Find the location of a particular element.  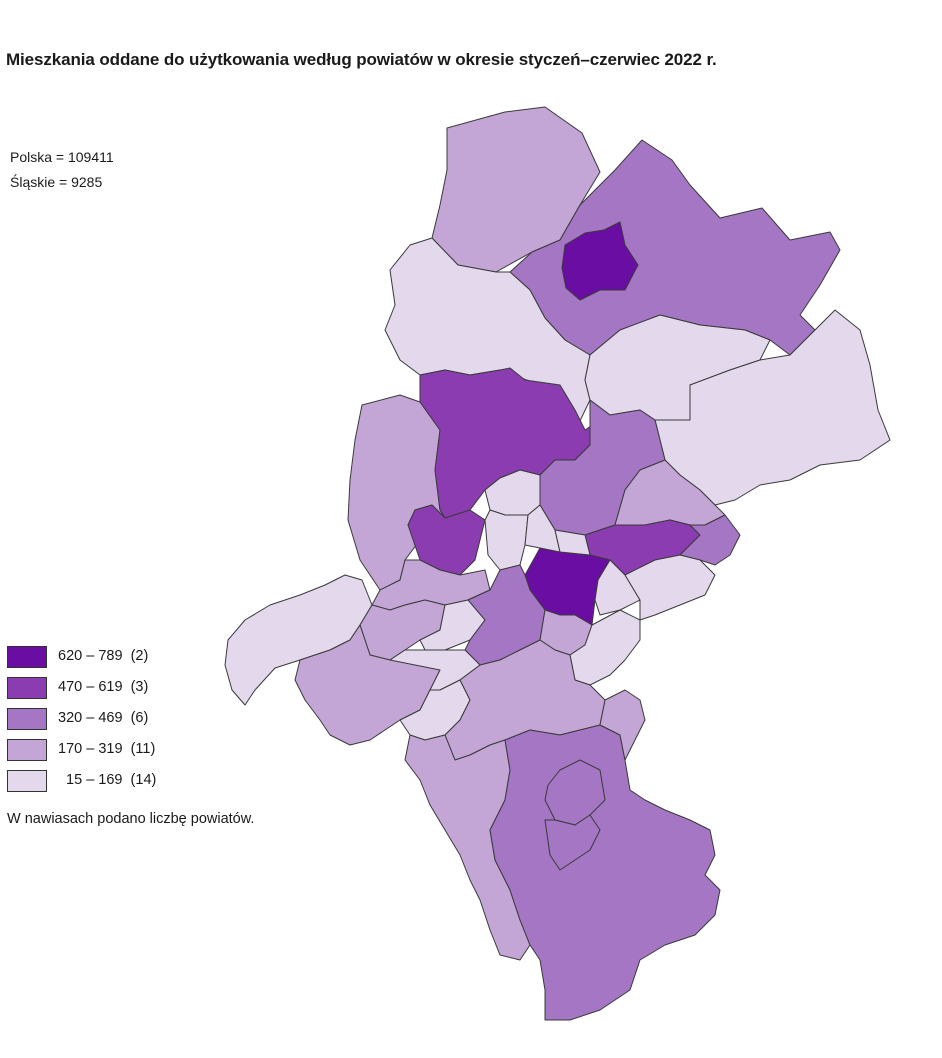

county-slask-extra is located at coordinates (622, 725).